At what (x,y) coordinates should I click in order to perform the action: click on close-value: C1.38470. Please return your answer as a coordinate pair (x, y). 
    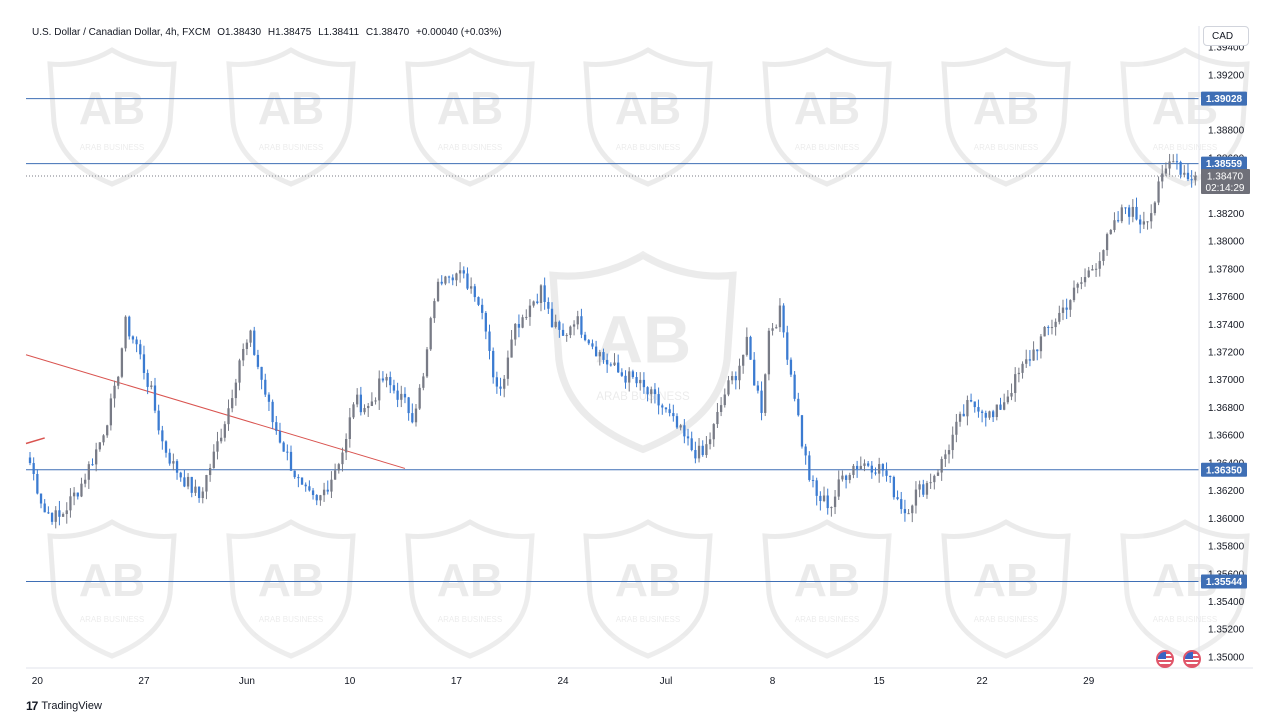
    Looking at the image, I should click on (387, 32).